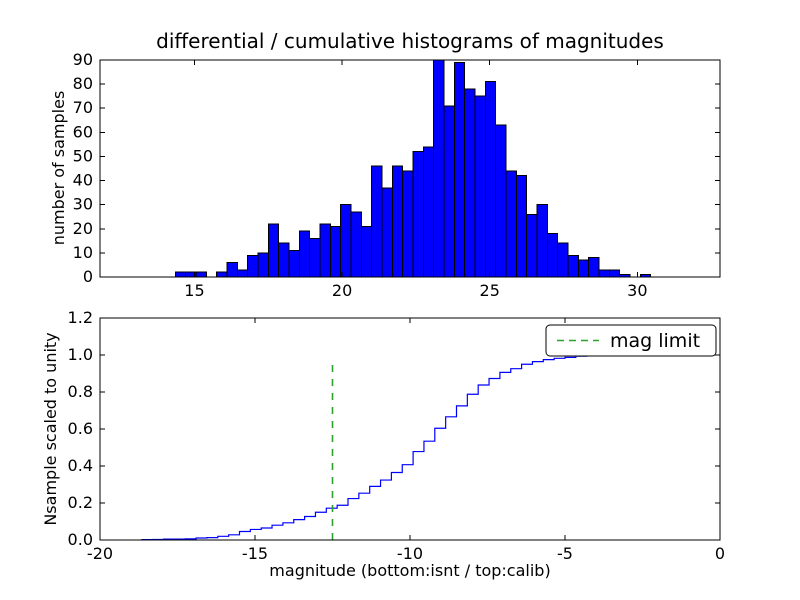 This screenshot has height=600, width=800. What do you see at coordinates (58, 168) in the screenshot?
I see `top-y-axis-label: number of samples` at bounding box center [58, 168].